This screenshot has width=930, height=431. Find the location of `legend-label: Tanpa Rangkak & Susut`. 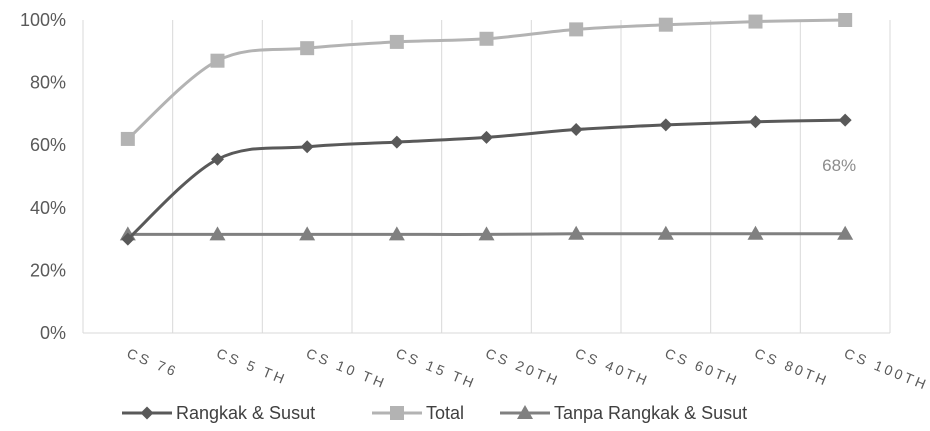

legend-label: Tanpa Rangkak & Susut is located at coordinates (650, 413).